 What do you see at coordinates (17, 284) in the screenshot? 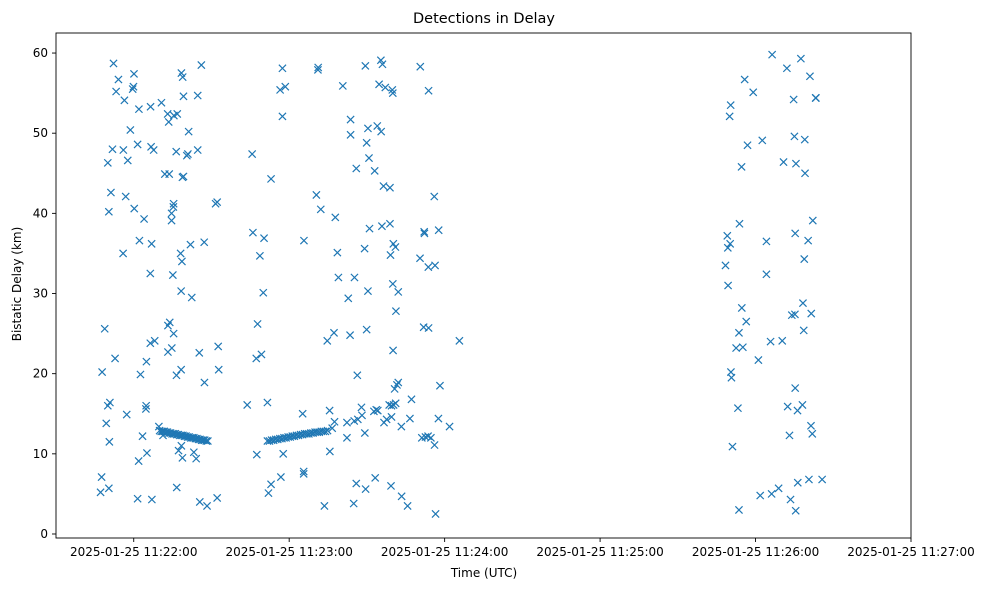
I see `y-axis-label: Bistatic Delay (km)` at bounding box center [17, 284].